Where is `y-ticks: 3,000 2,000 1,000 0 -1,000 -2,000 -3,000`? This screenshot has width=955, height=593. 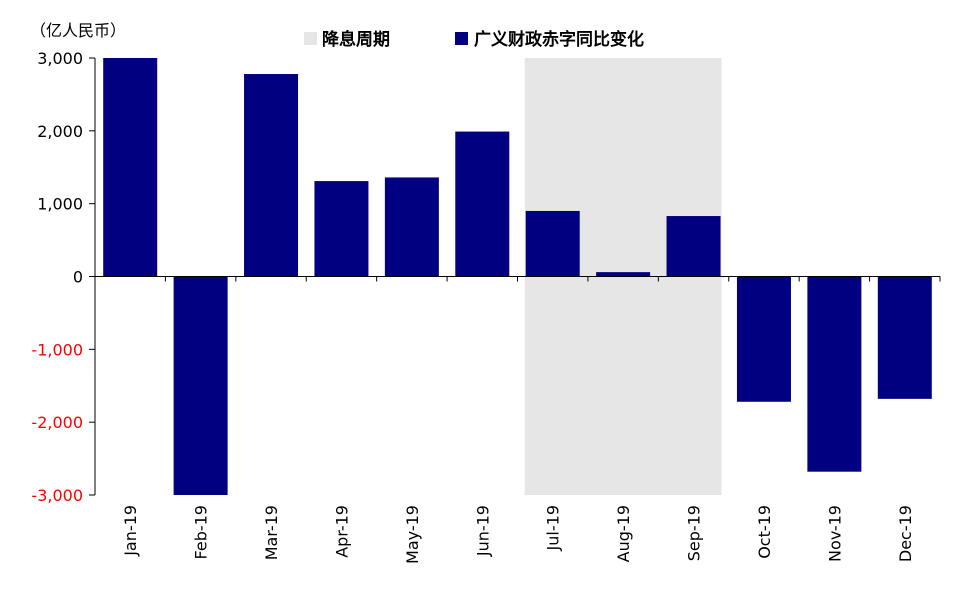
y-ticks: 3,000 2,000 1,000 0 -1,000 -2,000 -3,000 is located at coordinates (63, 277).